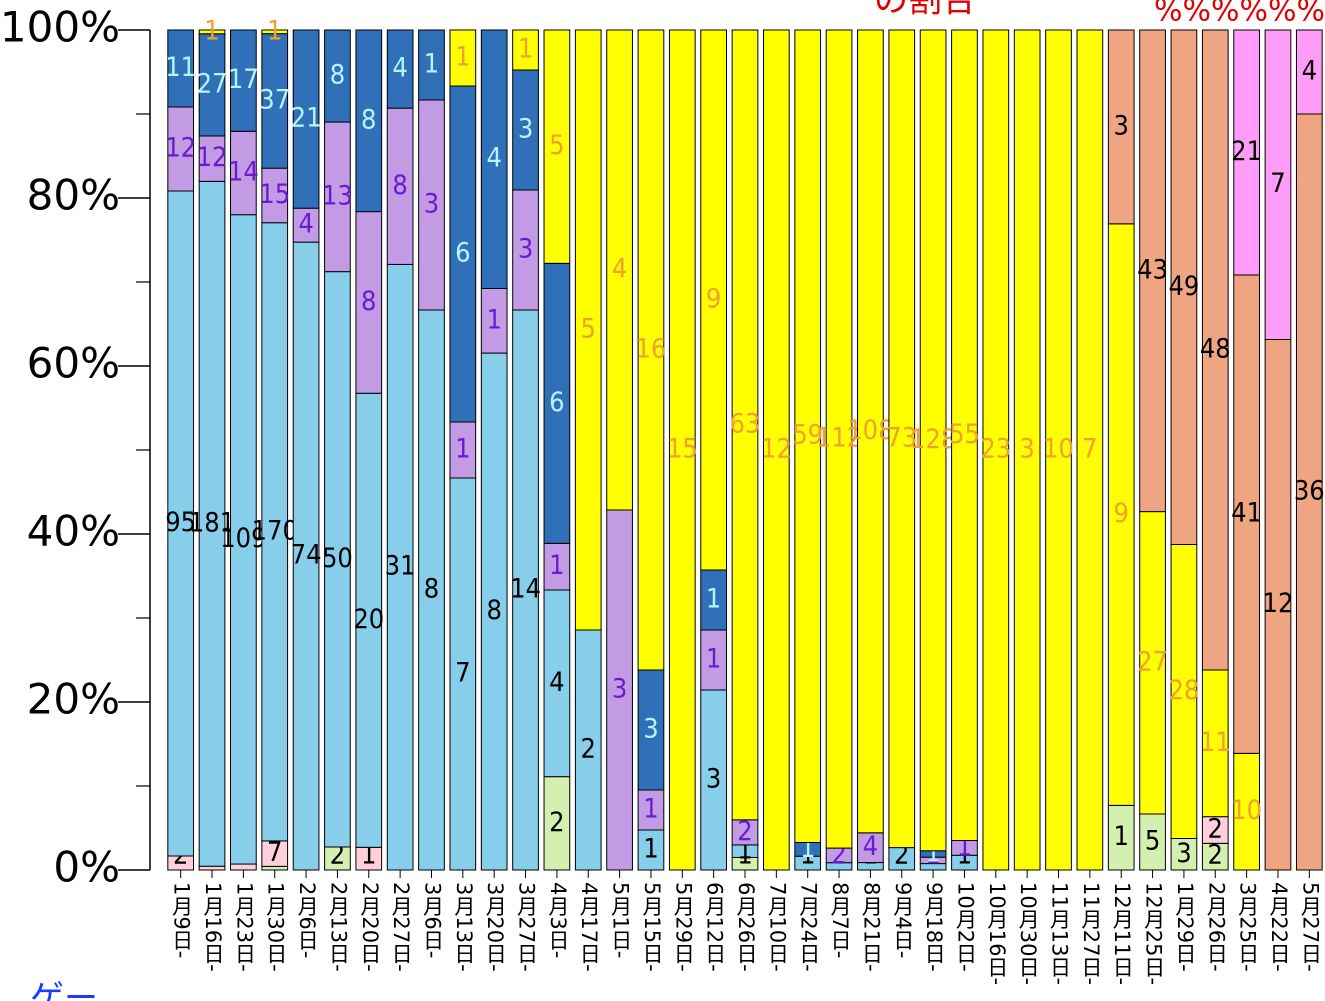 This screenshot has width=1325, height=1001. I want to click on top-note: の割合, so click(925, 10).